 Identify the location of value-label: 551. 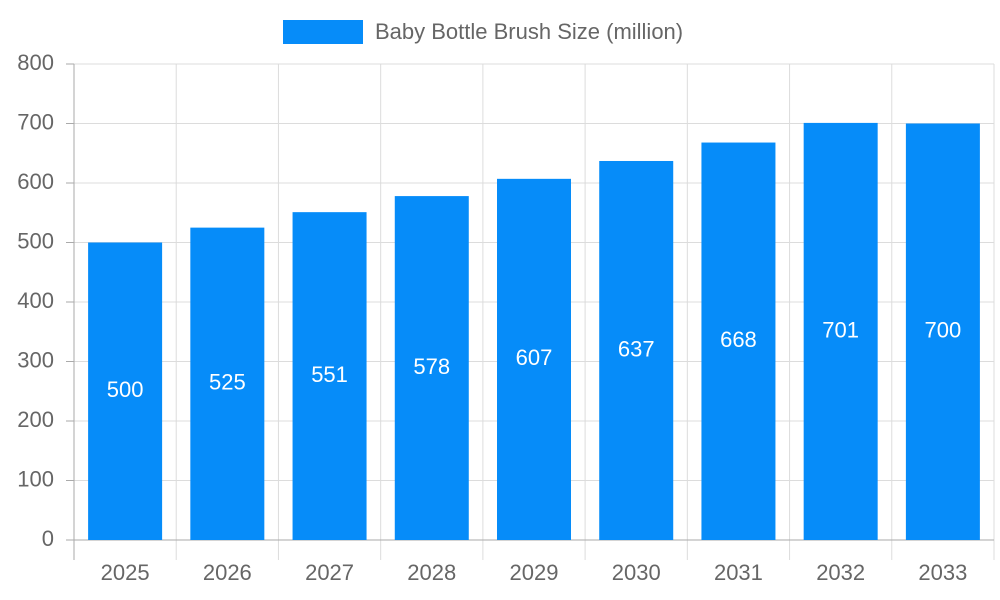
(329, 374).